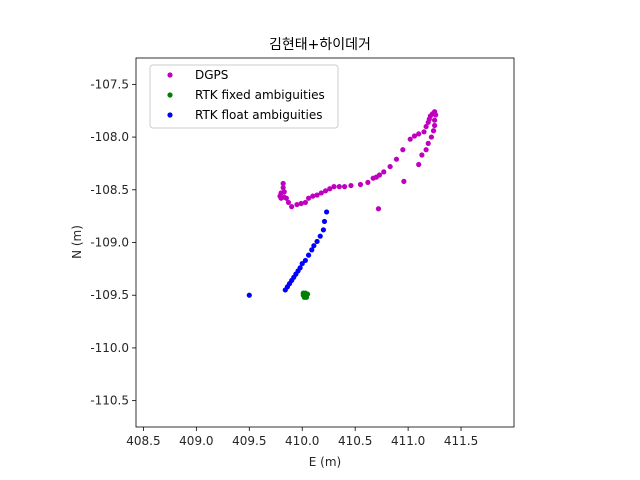 The image size is (640, 480). Describe the element at coordinates (320, 45) in the screenshot. I see `chart-title: 김현태+하이데거` at that location.